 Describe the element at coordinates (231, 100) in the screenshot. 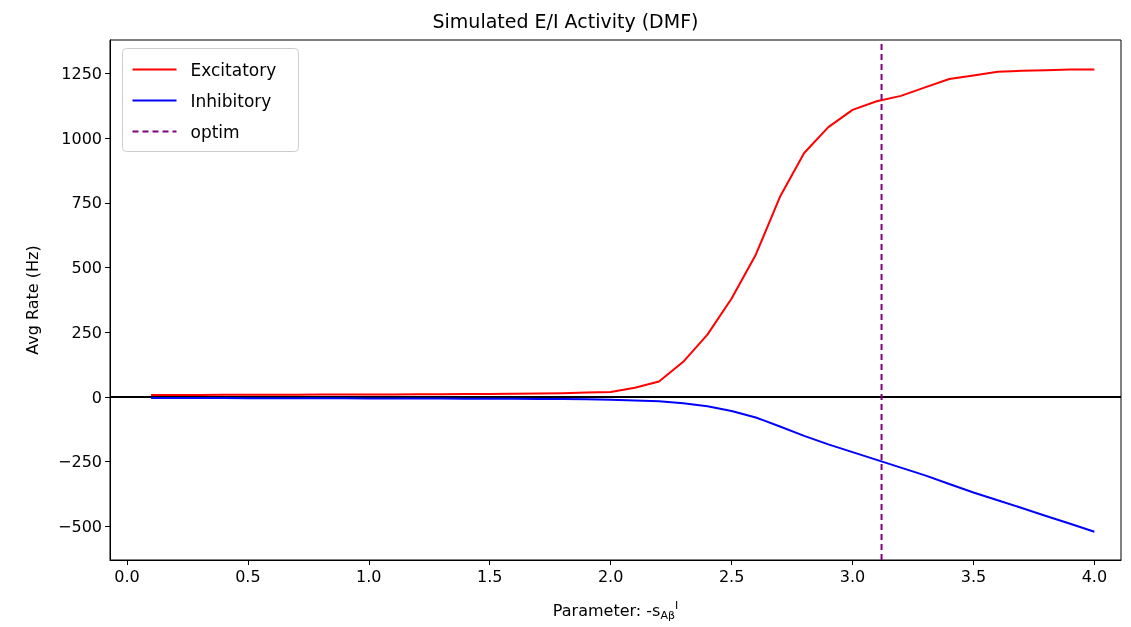

I see `legend-label: Inhibitory` at that location.